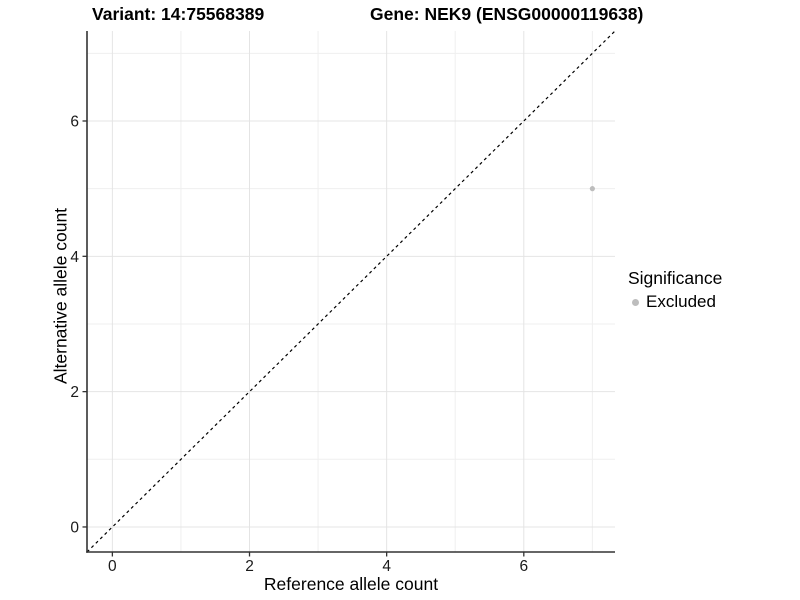 The width and height of the screenshot is (800, 600). What do you see at coordinates (635, 302) in the screenshot?
I see `legend-point-icon` at bounding box center [635, 302].